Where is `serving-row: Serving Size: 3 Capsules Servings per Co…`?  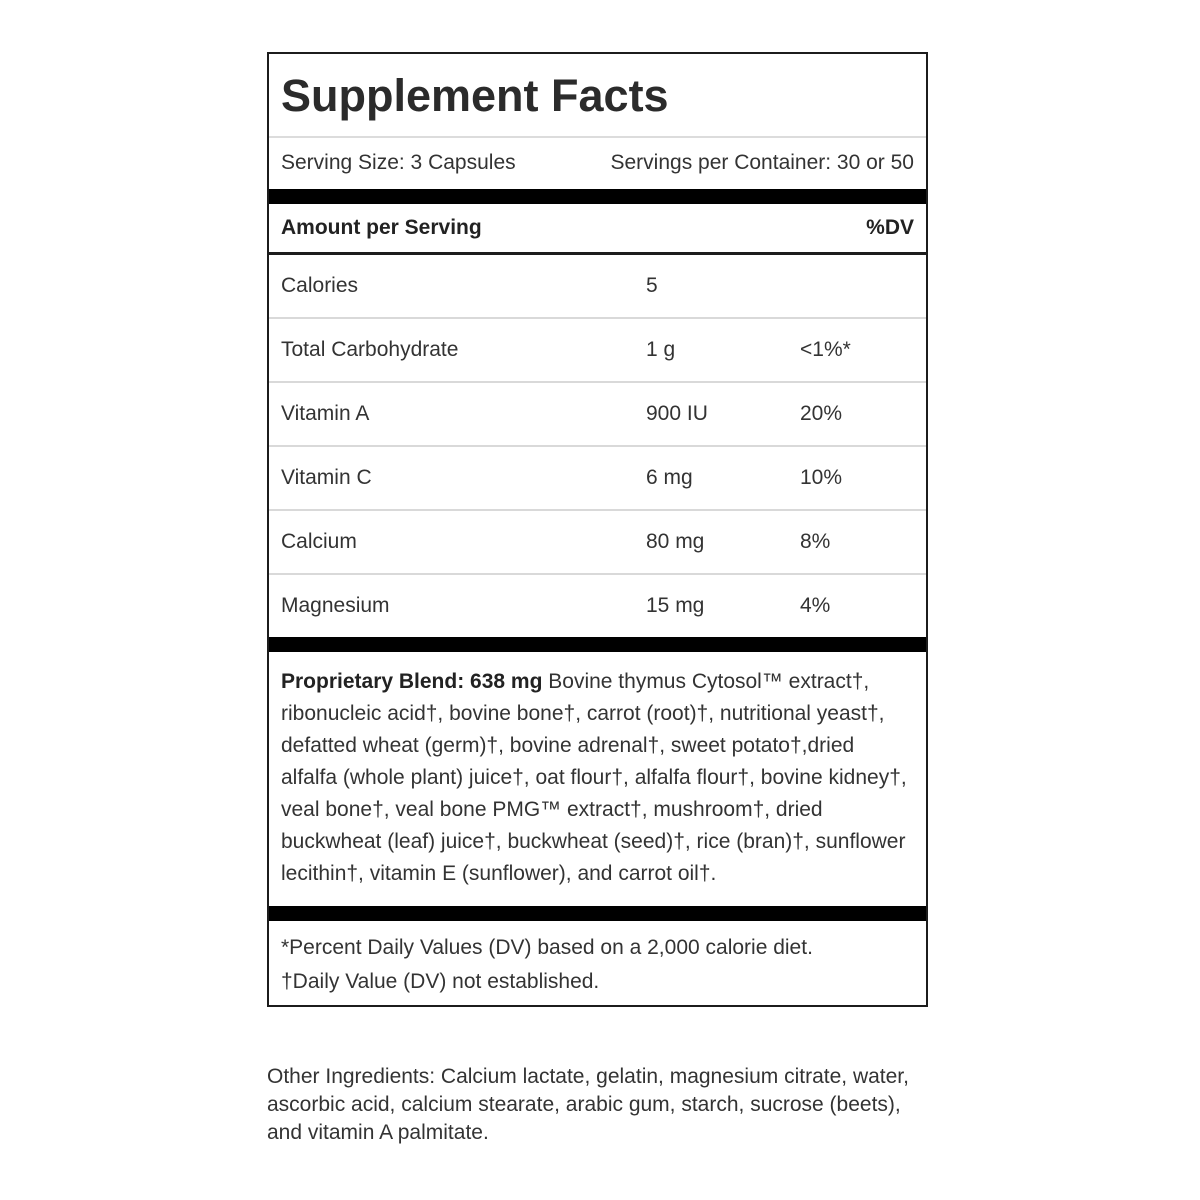
serving-row: Serving Size: 3 Capsules Servings per Co… is located at coordinates (597, 163).